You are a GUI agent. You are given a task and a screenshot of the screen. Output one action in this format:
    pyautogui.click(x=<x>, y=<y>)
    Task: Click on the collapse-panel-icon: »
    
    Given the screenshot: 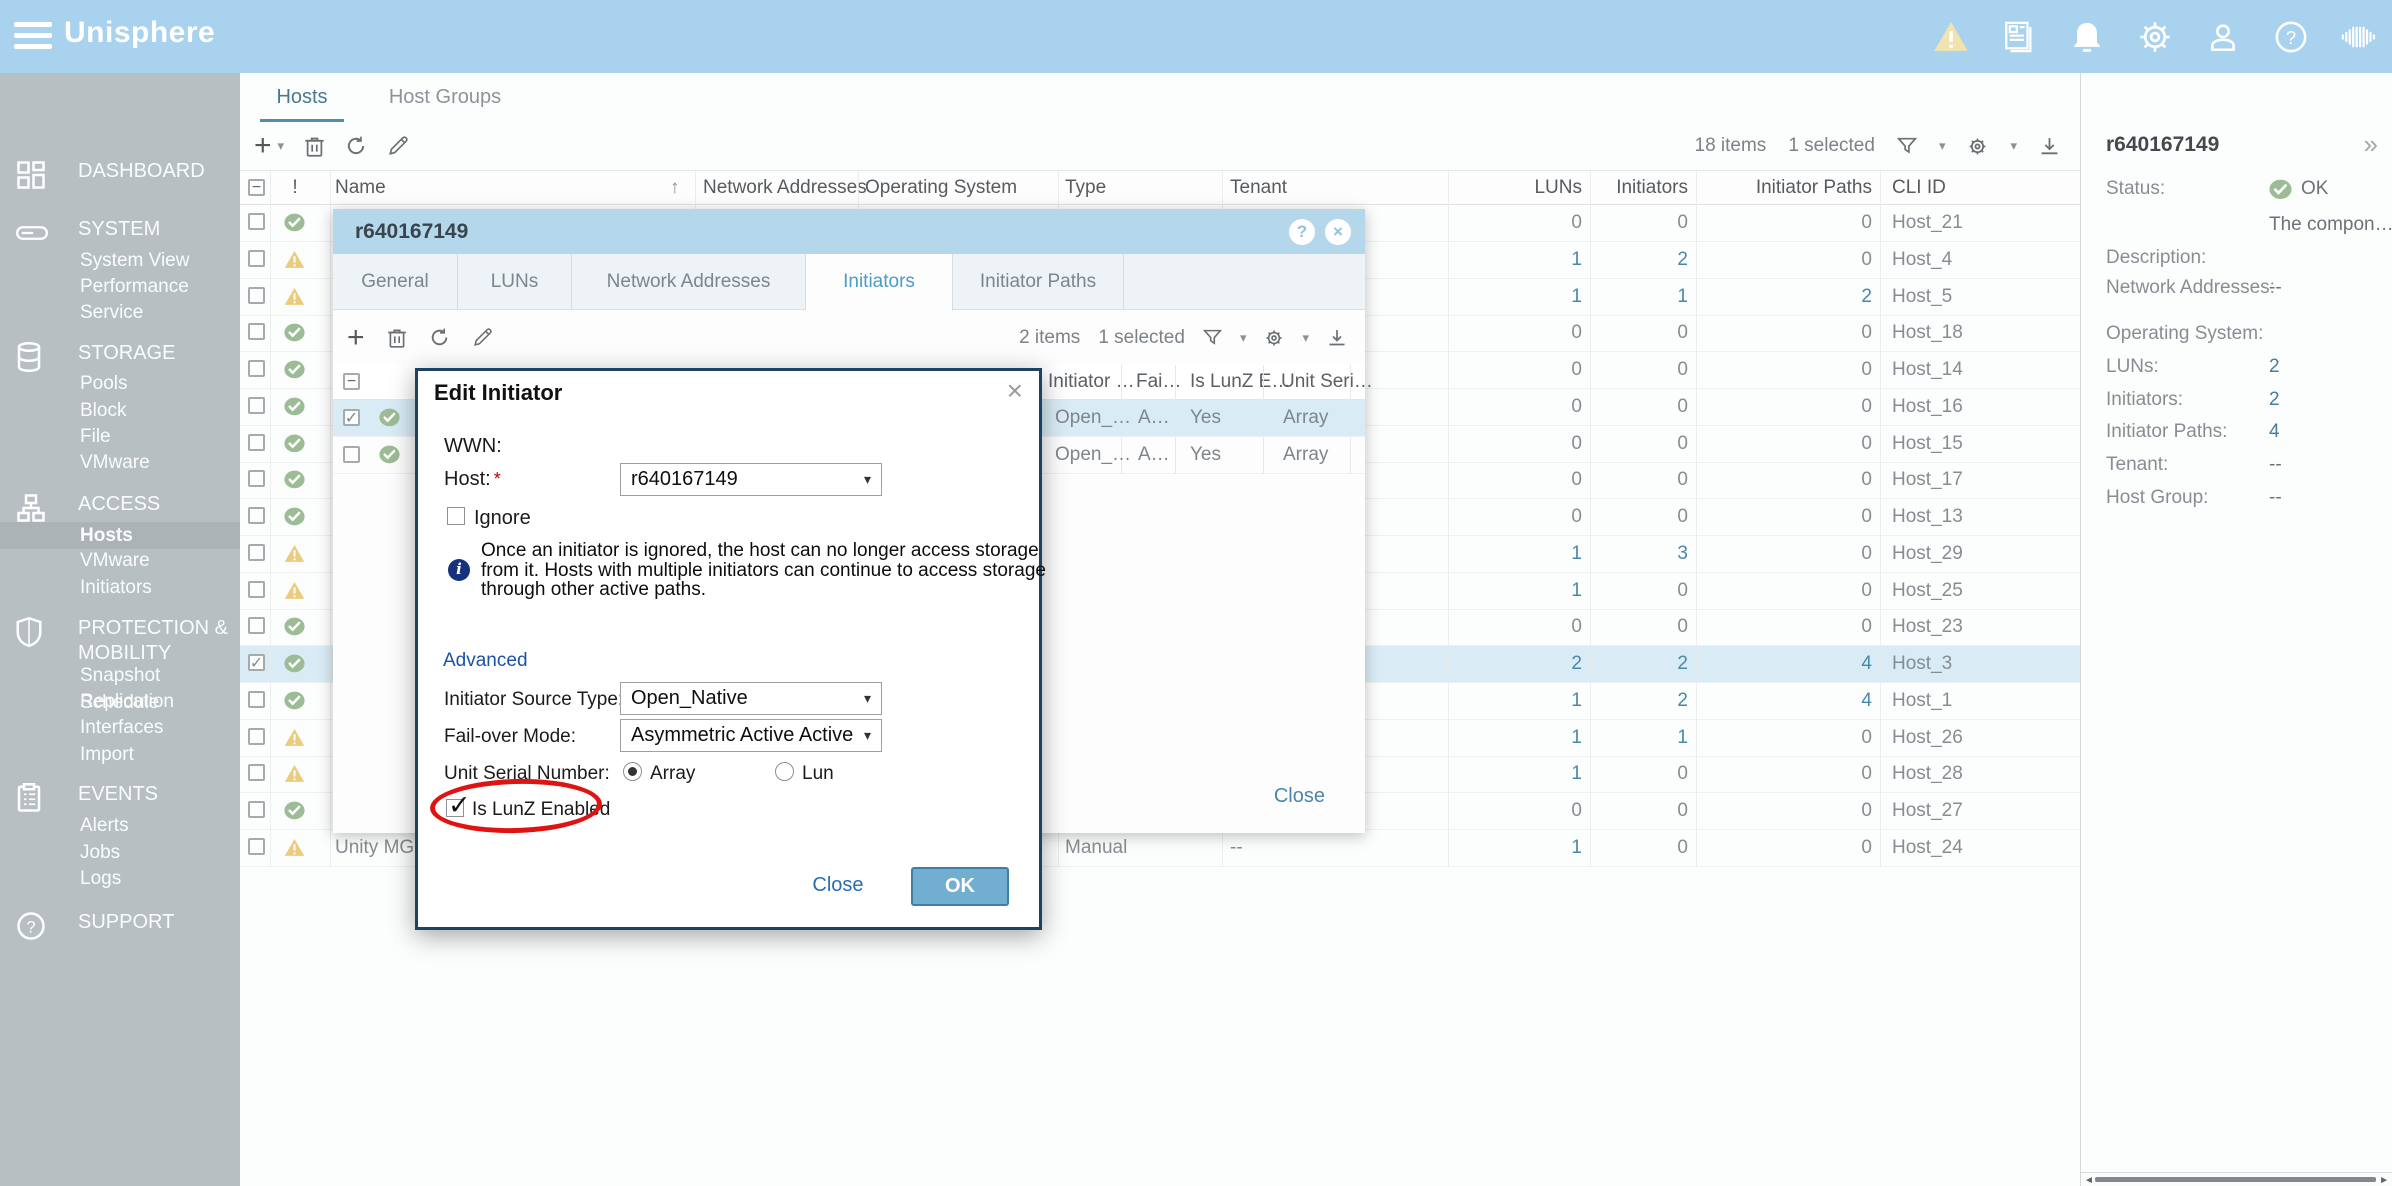 What is the action you would take?
    pyautogui.click(x=2370, y=144)
    